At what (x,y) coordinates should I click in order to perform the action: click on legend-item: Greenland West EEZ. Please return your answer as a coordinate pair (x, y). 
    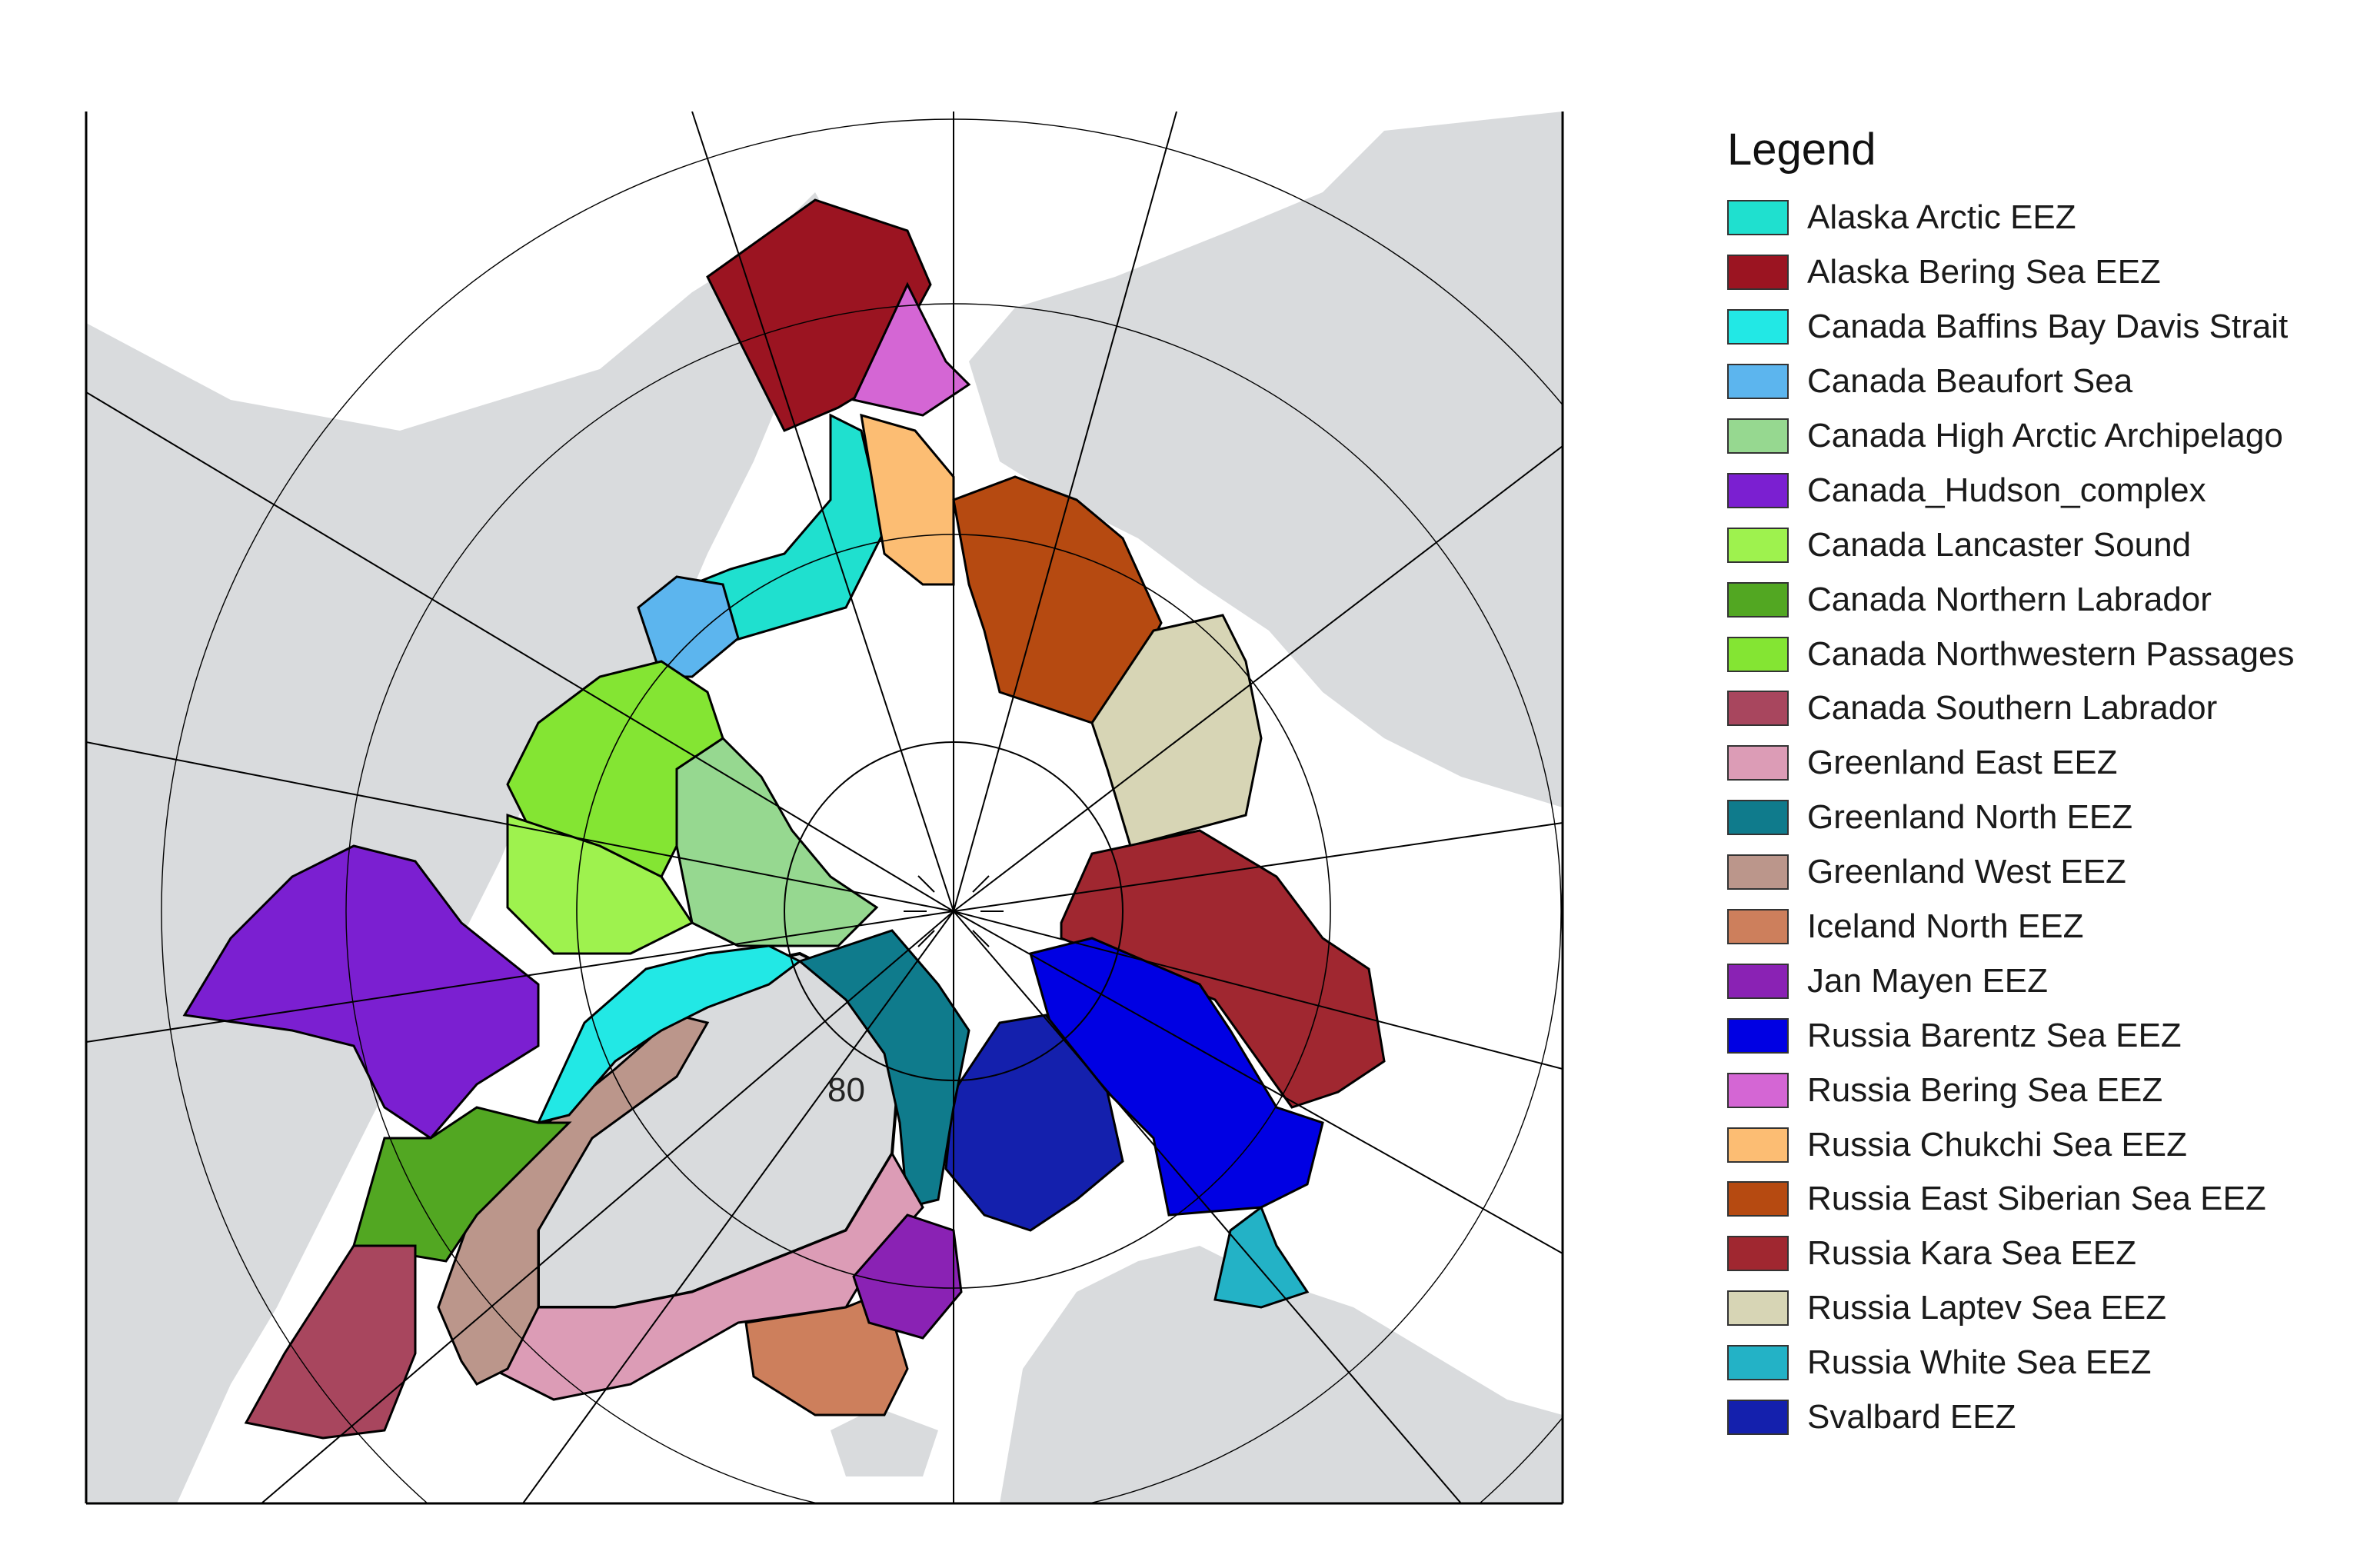
    Looking at the image, I should click on (2042, 873).